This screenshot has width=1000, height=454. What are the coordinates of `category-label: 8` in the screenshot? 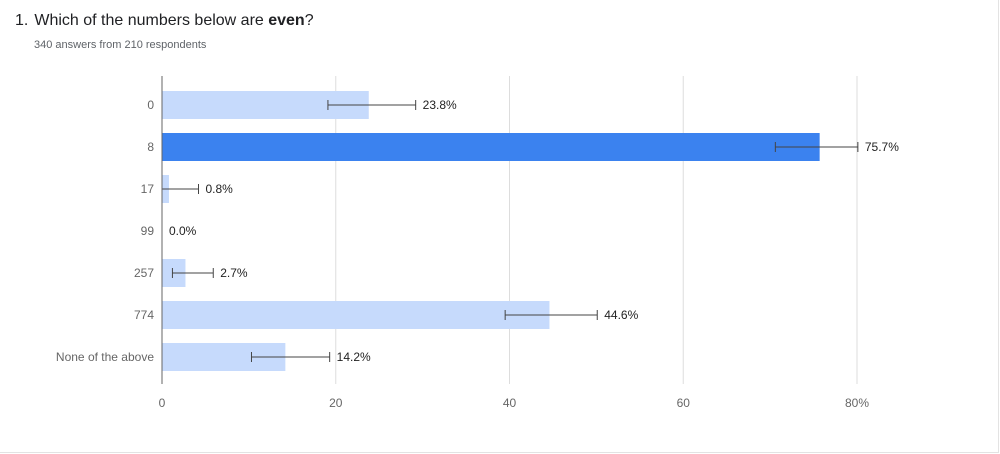 It's located at (150, 147).